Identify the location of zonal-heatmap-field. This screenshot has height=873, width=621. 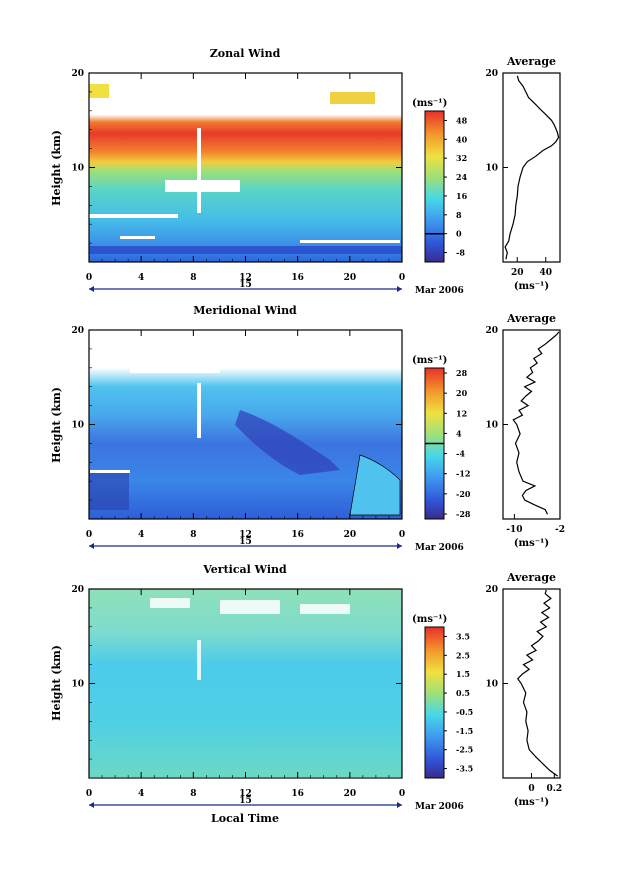
(245, 167).